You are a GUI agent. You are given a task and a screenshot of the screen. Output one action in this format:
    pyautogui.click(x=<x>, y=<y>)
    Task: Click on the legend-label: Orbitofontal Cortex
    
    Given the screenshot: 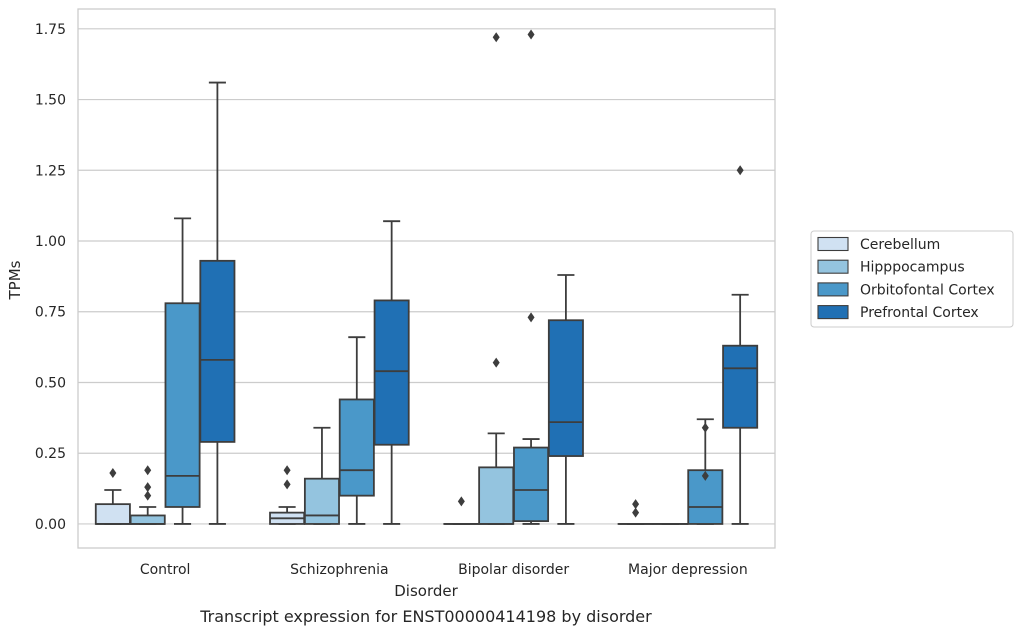 What is the action you would take?
    pyautogui.click(x=927, y=290)
    